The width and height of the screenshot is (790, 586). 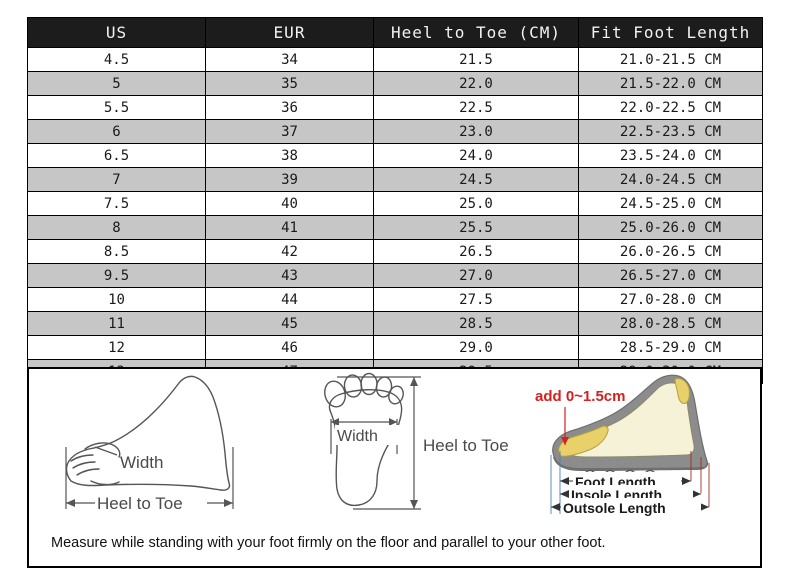 I want to click on table-row: 6 37 23.0 22.5-23.5 CM, so click(x=395, y=131).